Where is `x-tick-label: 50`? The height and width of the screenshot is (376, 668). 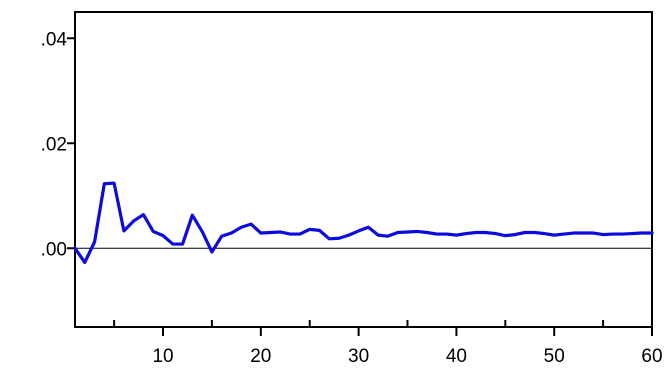
x-tick-label: 50 is located at coordinates (554, 356).